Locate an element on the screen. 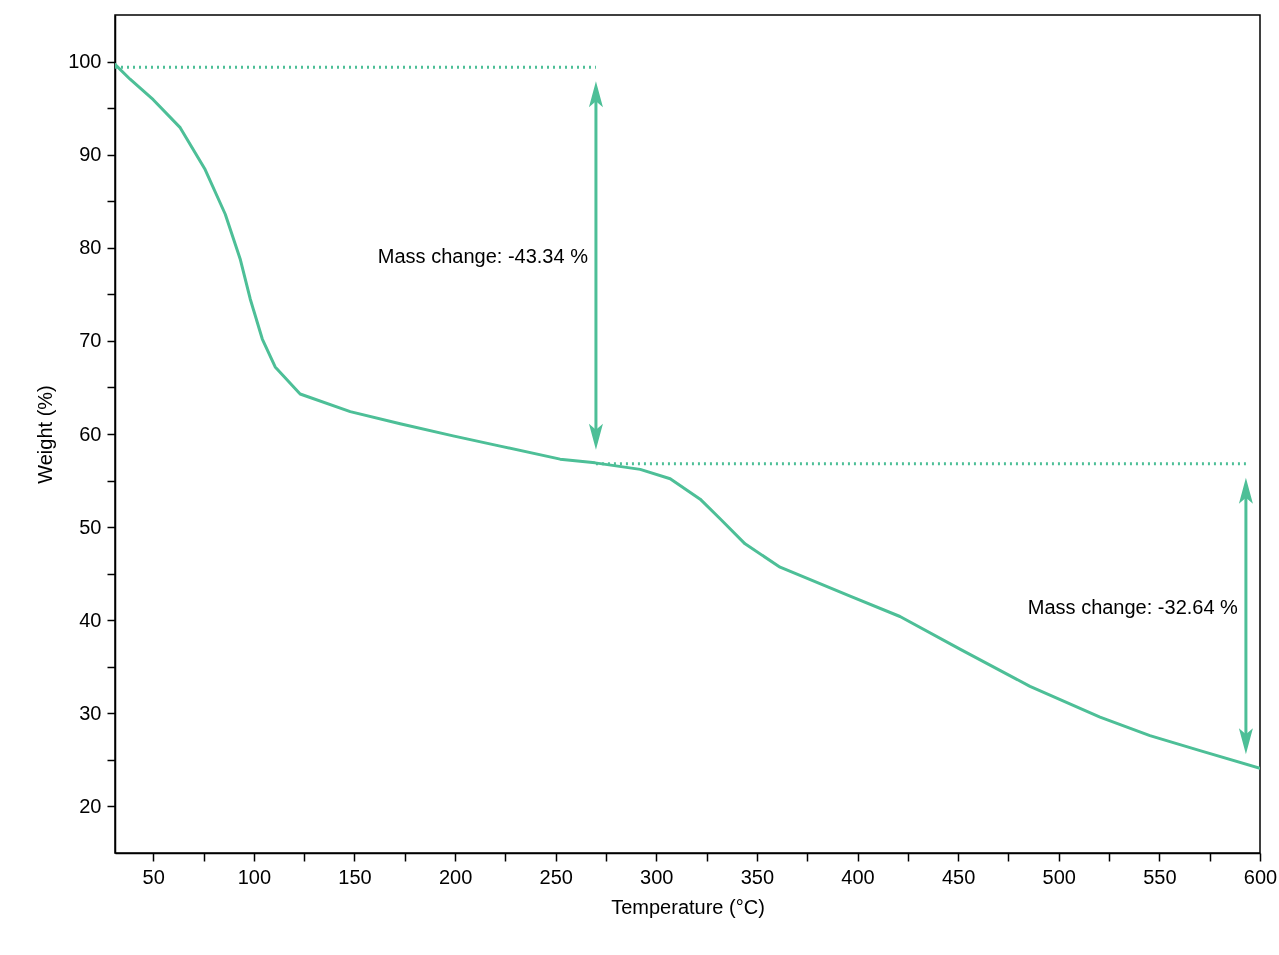 This screenshot has height=955, width=1279. y-tick-label: 100 is located at coordinates (85, 61).